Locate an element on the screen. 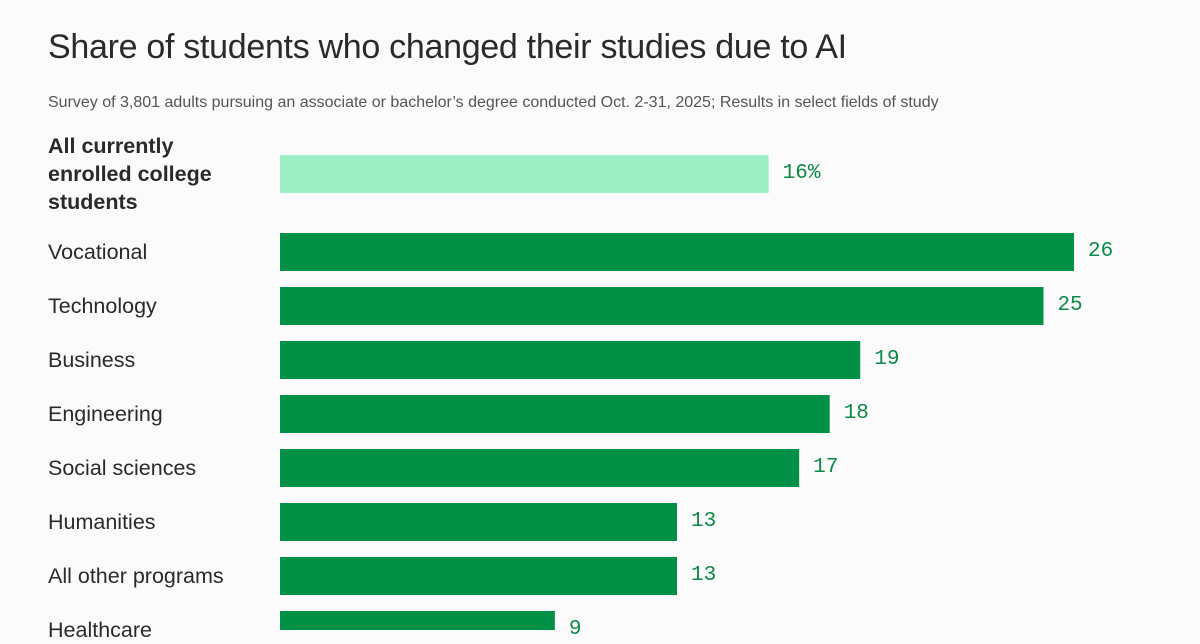 Image resolution: width=1200 pixels, height=644 pixels. value-label: 9 is located at coordinates (575, 629).